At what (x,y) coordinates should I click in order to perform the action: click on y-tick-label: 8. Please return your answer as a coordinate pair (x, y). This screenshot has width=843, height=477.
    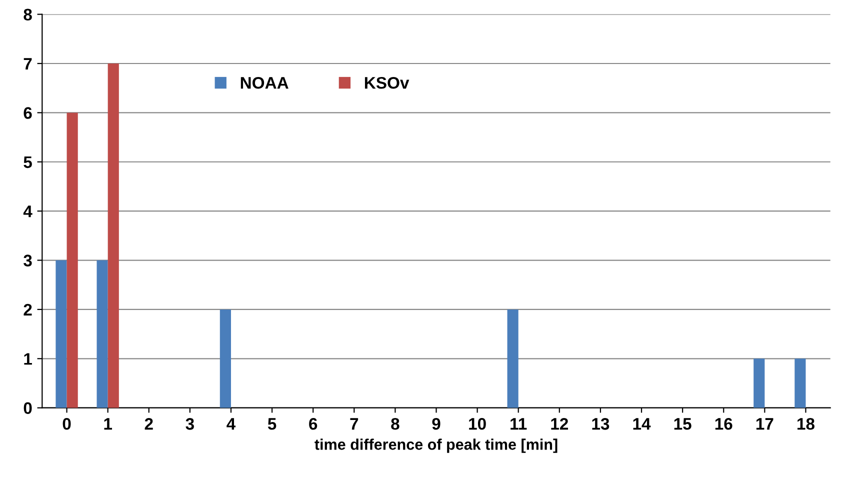
    Looking at the image, I should click on (28, 14).